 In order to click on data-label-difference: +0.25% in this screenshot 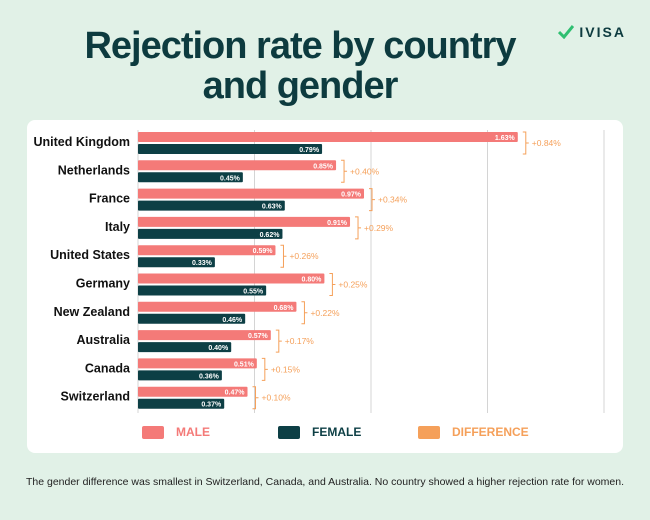, I will do `click(353, 285)`.